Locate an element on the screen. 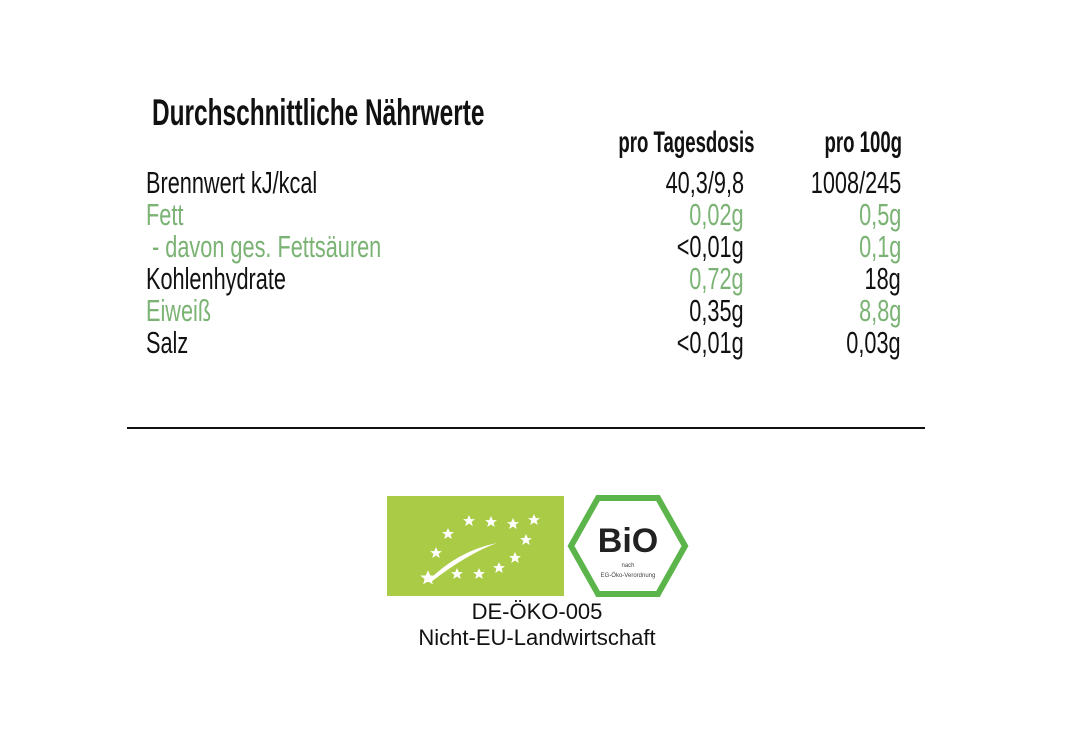 The height and width of the screenshot is (744, 1072). nutrient-label: Salz is located at coordinates (167, 342).